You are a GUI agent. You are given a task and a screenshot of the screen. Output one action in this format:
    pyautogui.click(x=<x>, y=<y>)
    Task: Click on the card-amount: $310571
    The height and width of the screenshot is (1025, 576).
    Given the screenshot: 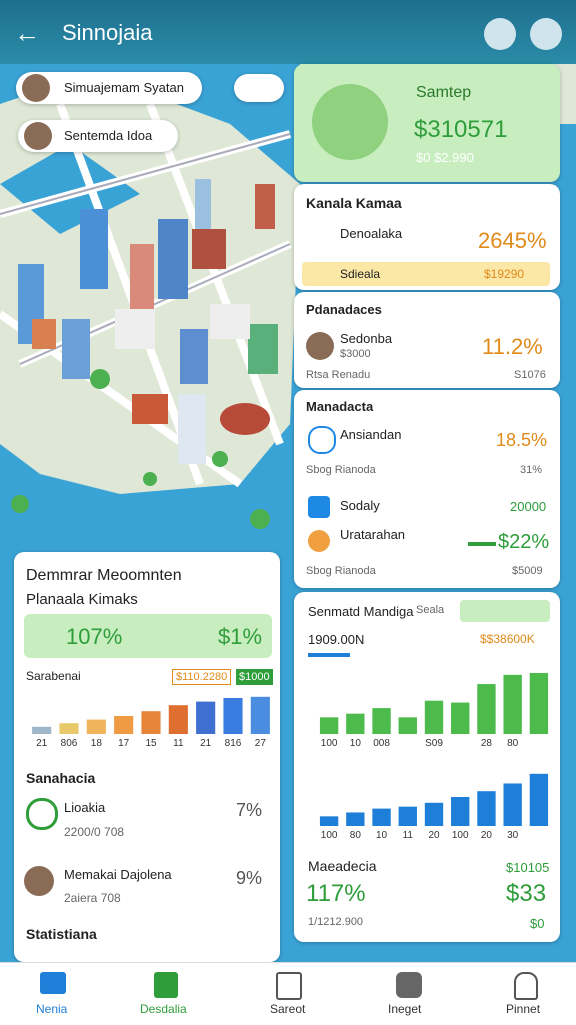 What is the action you would take?
    pyautogui.click(x=461, y=129)
    